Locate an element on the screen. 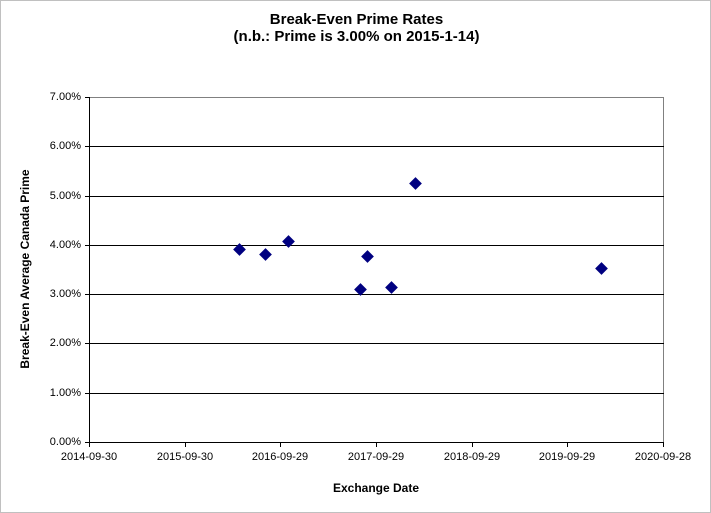 The width and height of the screenshot is (711, 513). y-tick-label: 0.00% is located at coordinates (65, 442).